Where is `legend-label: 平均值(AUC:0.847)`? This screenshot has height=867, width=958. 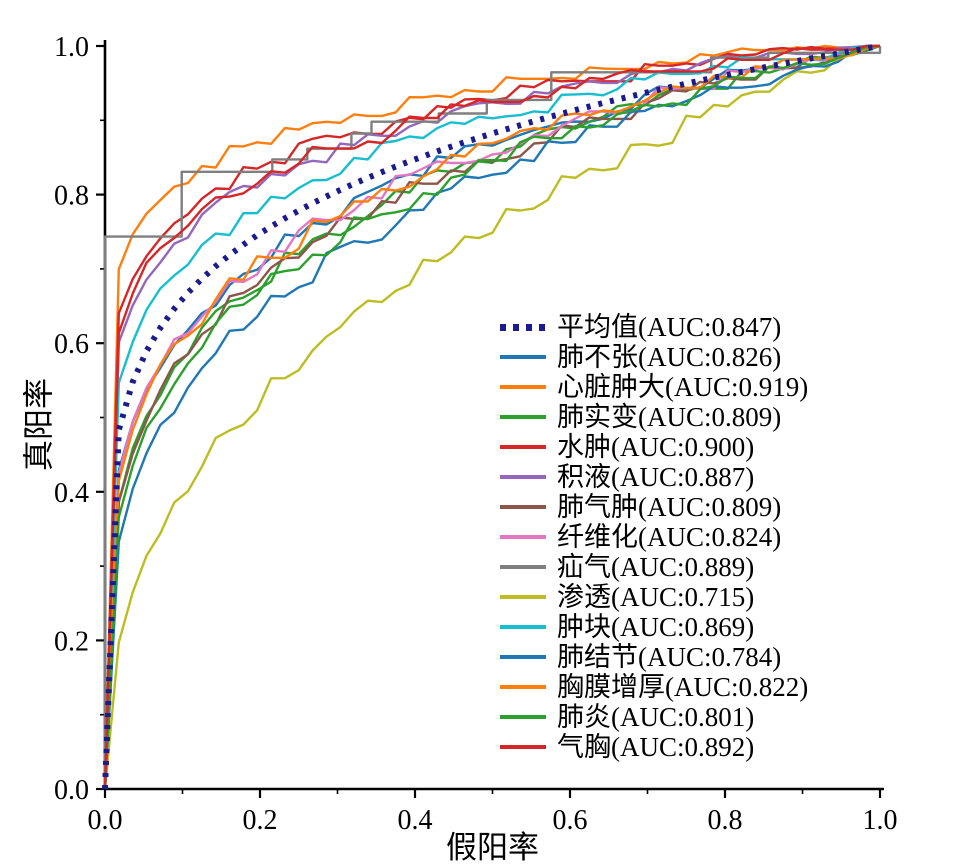
legend-label: 平均值(AUC:0.847) is located at coordinates (669, 327).